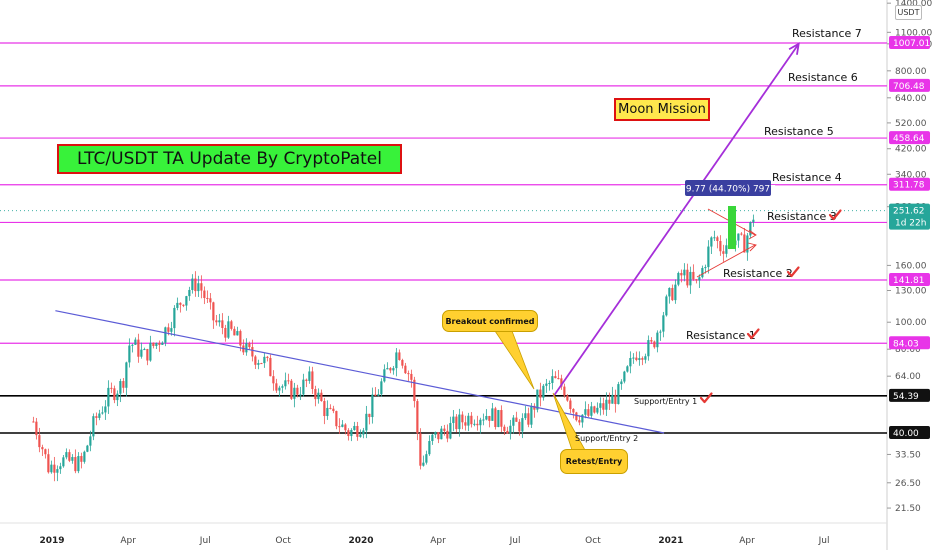 The width and height of the screenshot is (932, 550). Describe the element at coordinates (911, 266) in the screenshot. I see `y-tick-label: 160.00` at that location.